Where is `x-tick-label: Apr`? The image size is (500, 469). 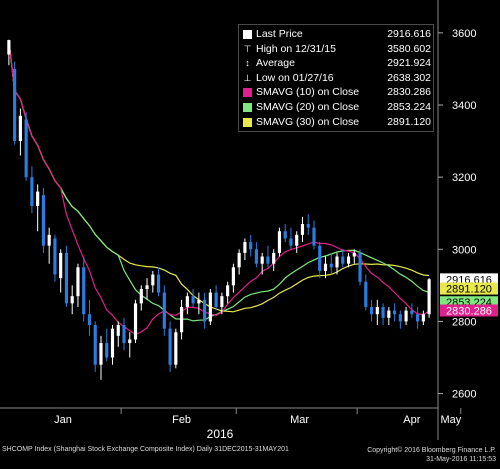
x-tick-label: Apr is located at coordinates (411, 420).